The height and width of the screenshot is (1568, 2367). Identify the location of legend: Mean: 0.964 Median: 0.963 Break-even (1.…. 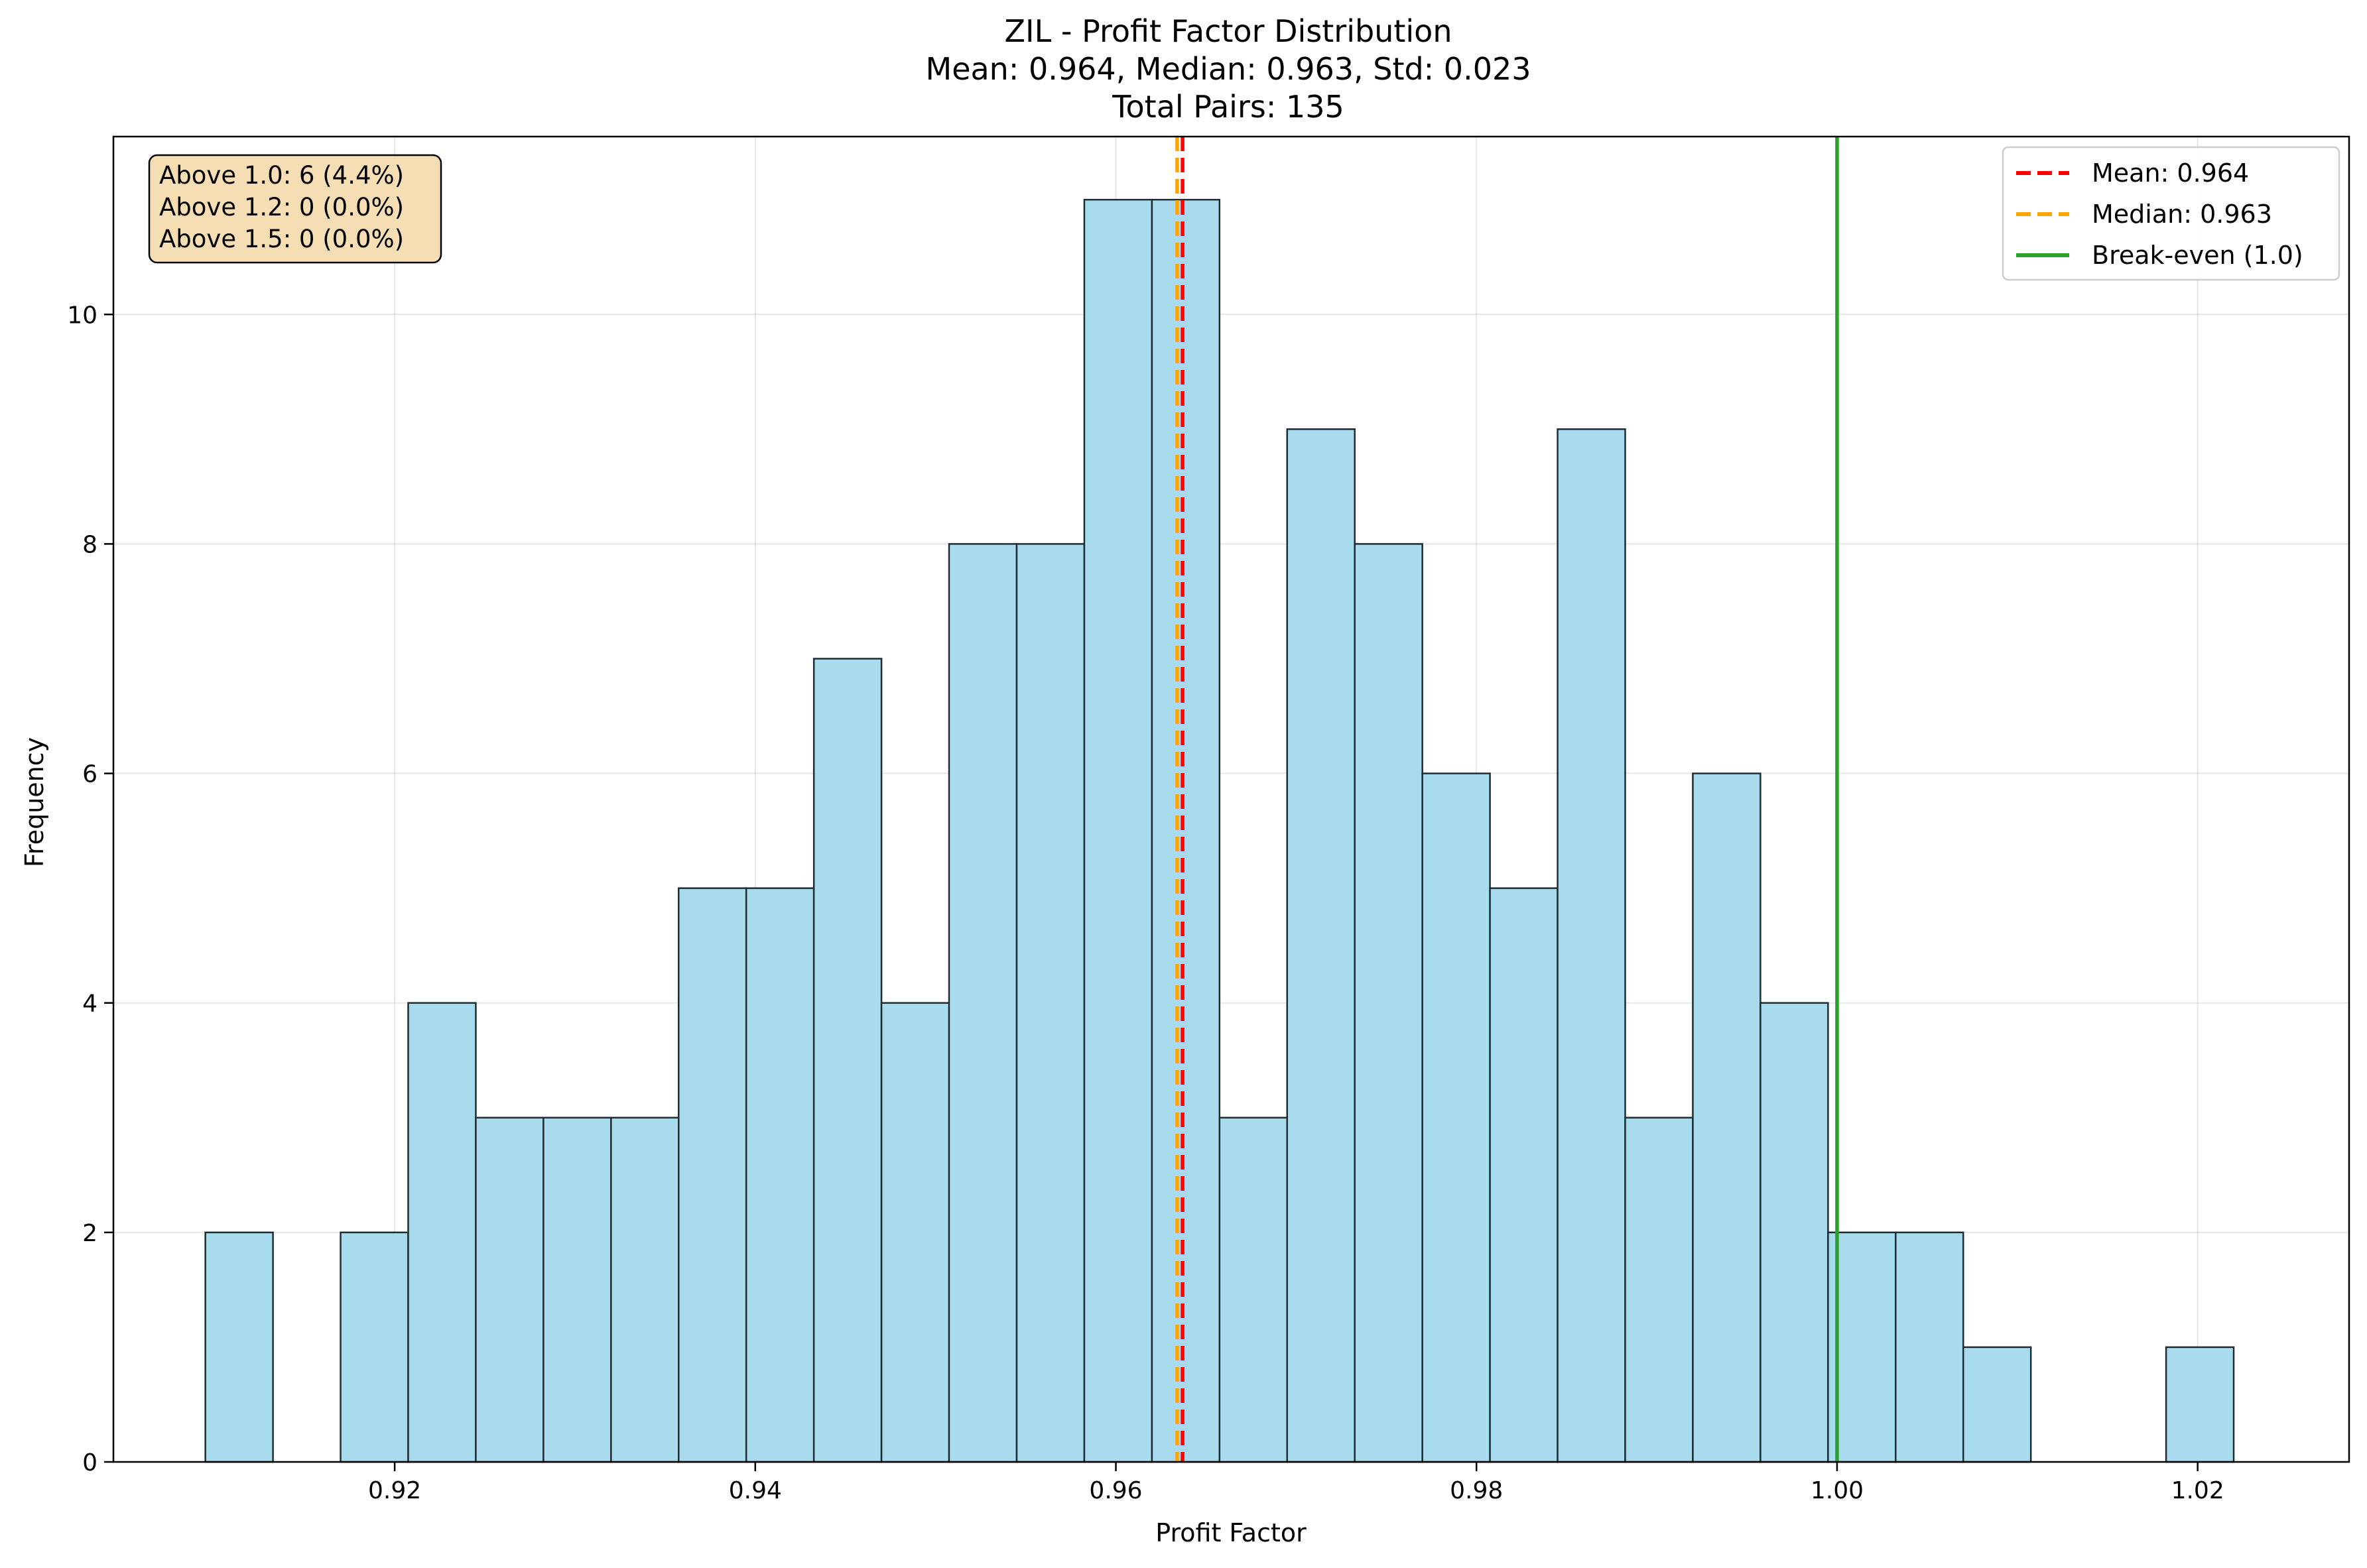
(2171, 213).